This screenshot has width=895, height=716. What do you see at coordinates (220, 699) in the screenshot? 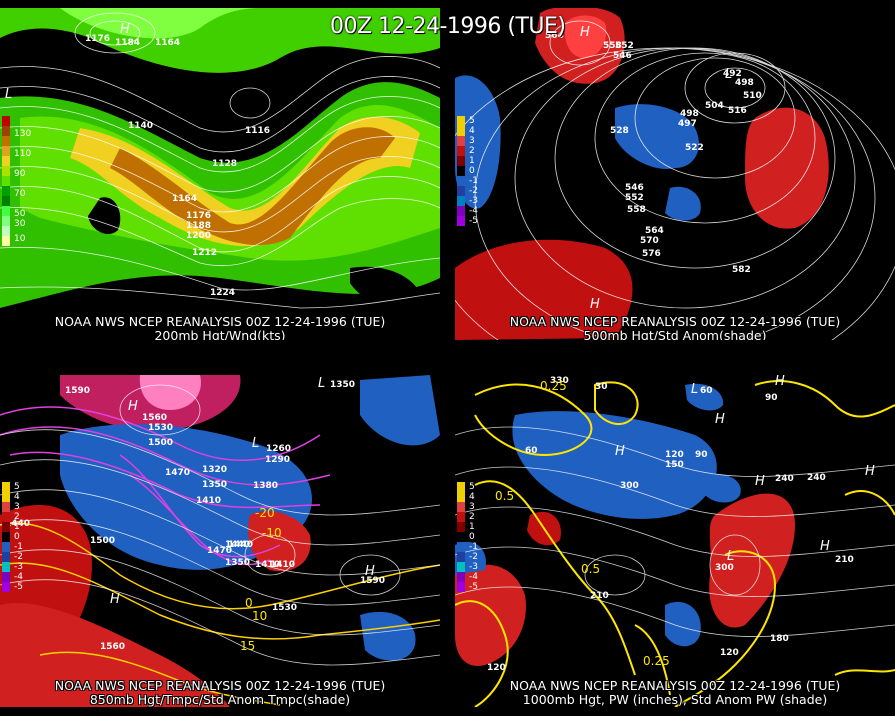
I see `caption-field: 850mb Hgt/Tmpc/Std Anom Tmpc(shade)` at bounding box center [220, 699].